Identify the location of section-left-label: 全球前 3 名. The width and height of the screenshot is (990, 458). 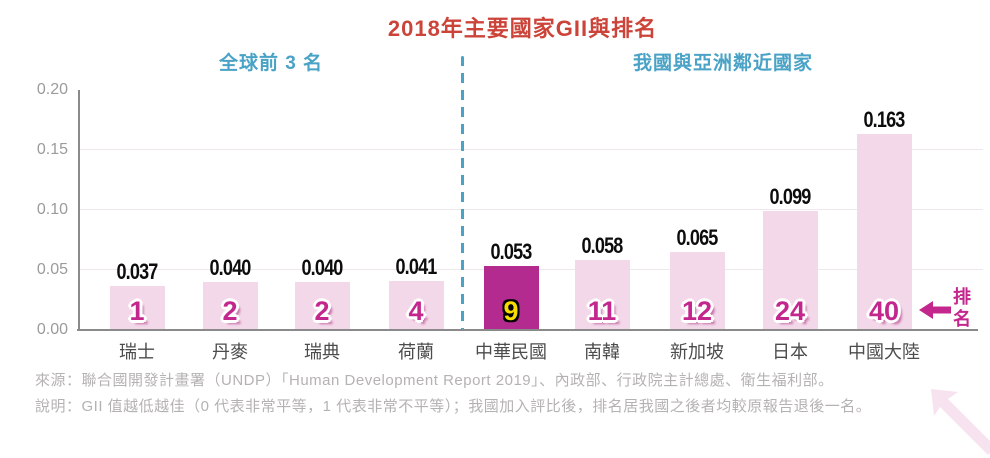
(271, 63).